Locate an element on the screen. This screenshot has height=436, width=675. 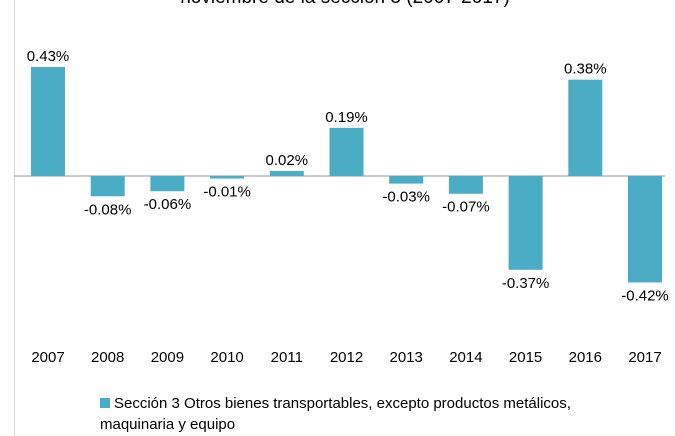
data-label: 0.19% is located at coordinates (346, 117).